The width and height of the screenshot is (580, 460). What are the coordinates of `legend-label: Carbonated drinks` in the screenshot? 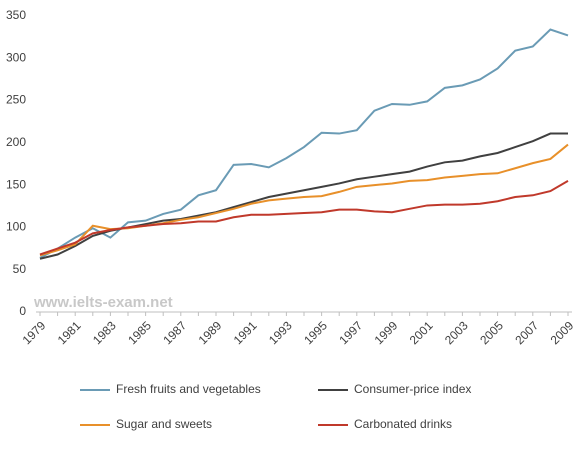 It's located at (403, 424).